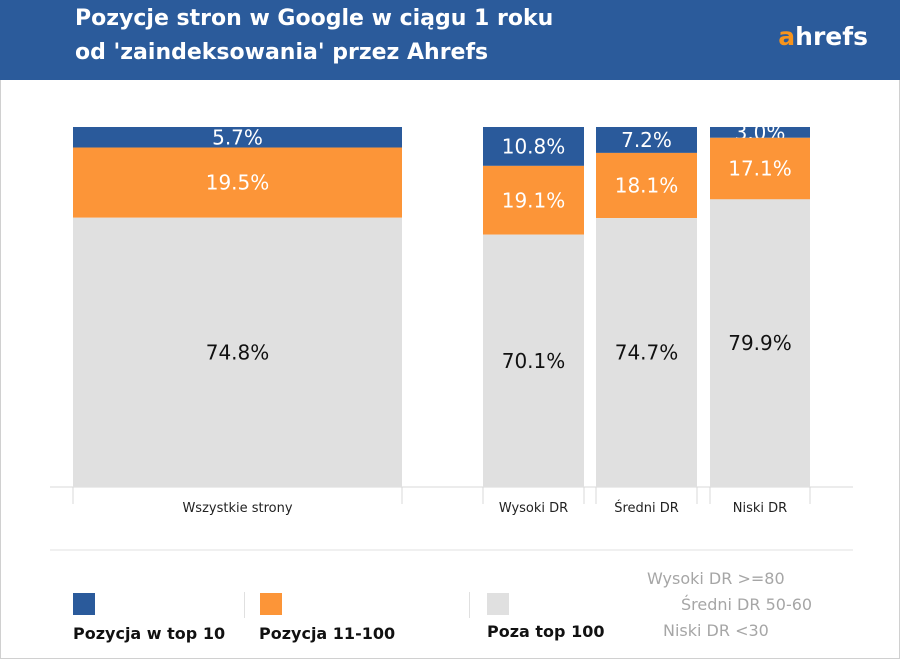 The height and width of the screenshot is (660, 900). I want to click on legend-swatch-beyond100, so click(498, 604).